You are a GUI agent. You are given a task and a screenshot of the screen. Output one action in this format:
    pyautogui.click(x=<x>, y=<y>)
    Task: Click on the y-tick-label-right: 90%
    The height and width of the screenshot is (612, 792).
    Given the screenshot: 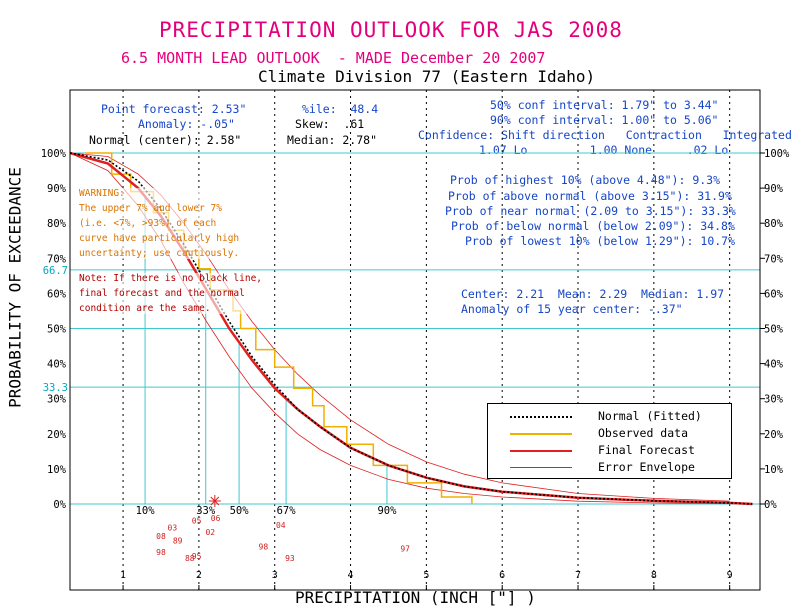 What is the action you would take?
    pyautogui.click(x=774, y=189)
    